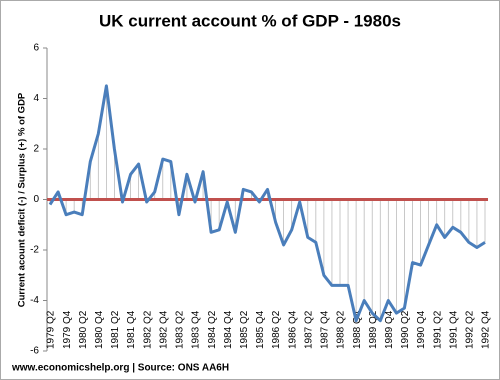 This screenshot has height=380, width=500. Describe the element at coordinates (34, 250) in the screenshot. I see `y-tick-label: -2` at that location.